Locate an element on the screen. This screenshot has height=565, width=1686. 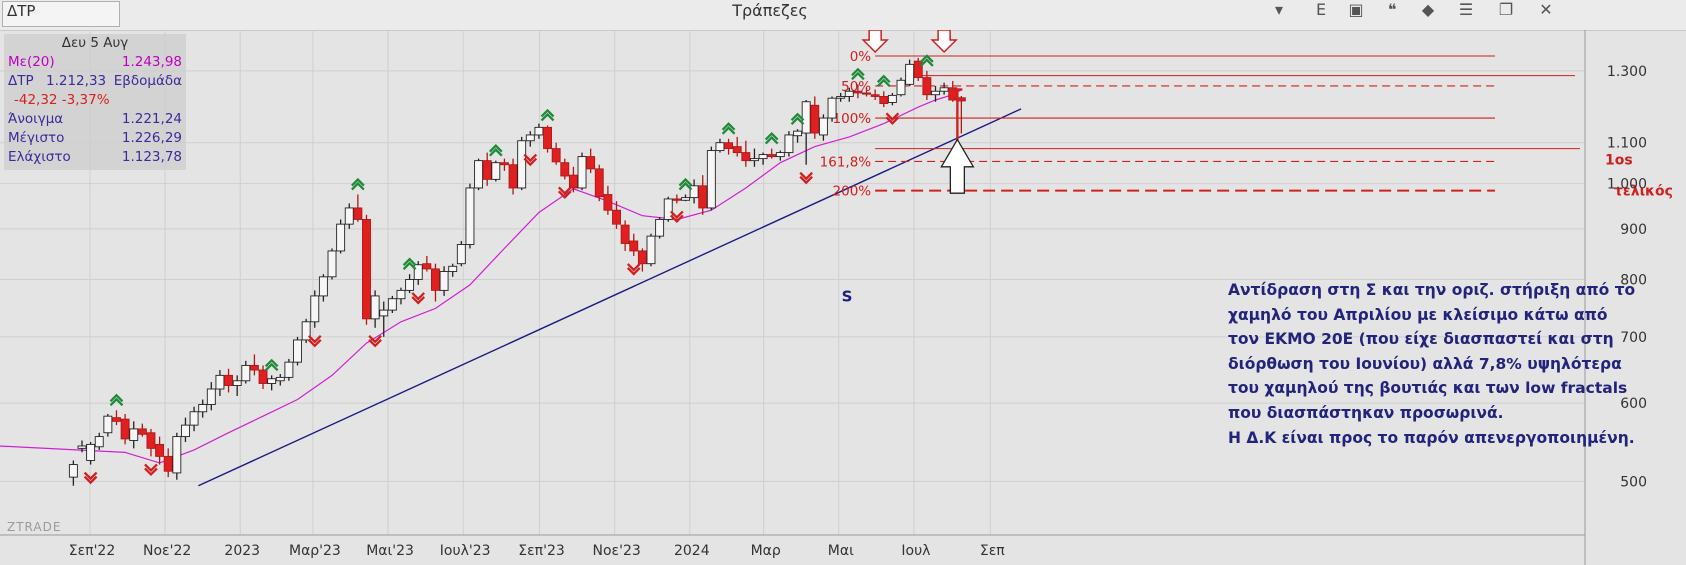
fib-level-label: 200% is located at coordinates (852, 192).